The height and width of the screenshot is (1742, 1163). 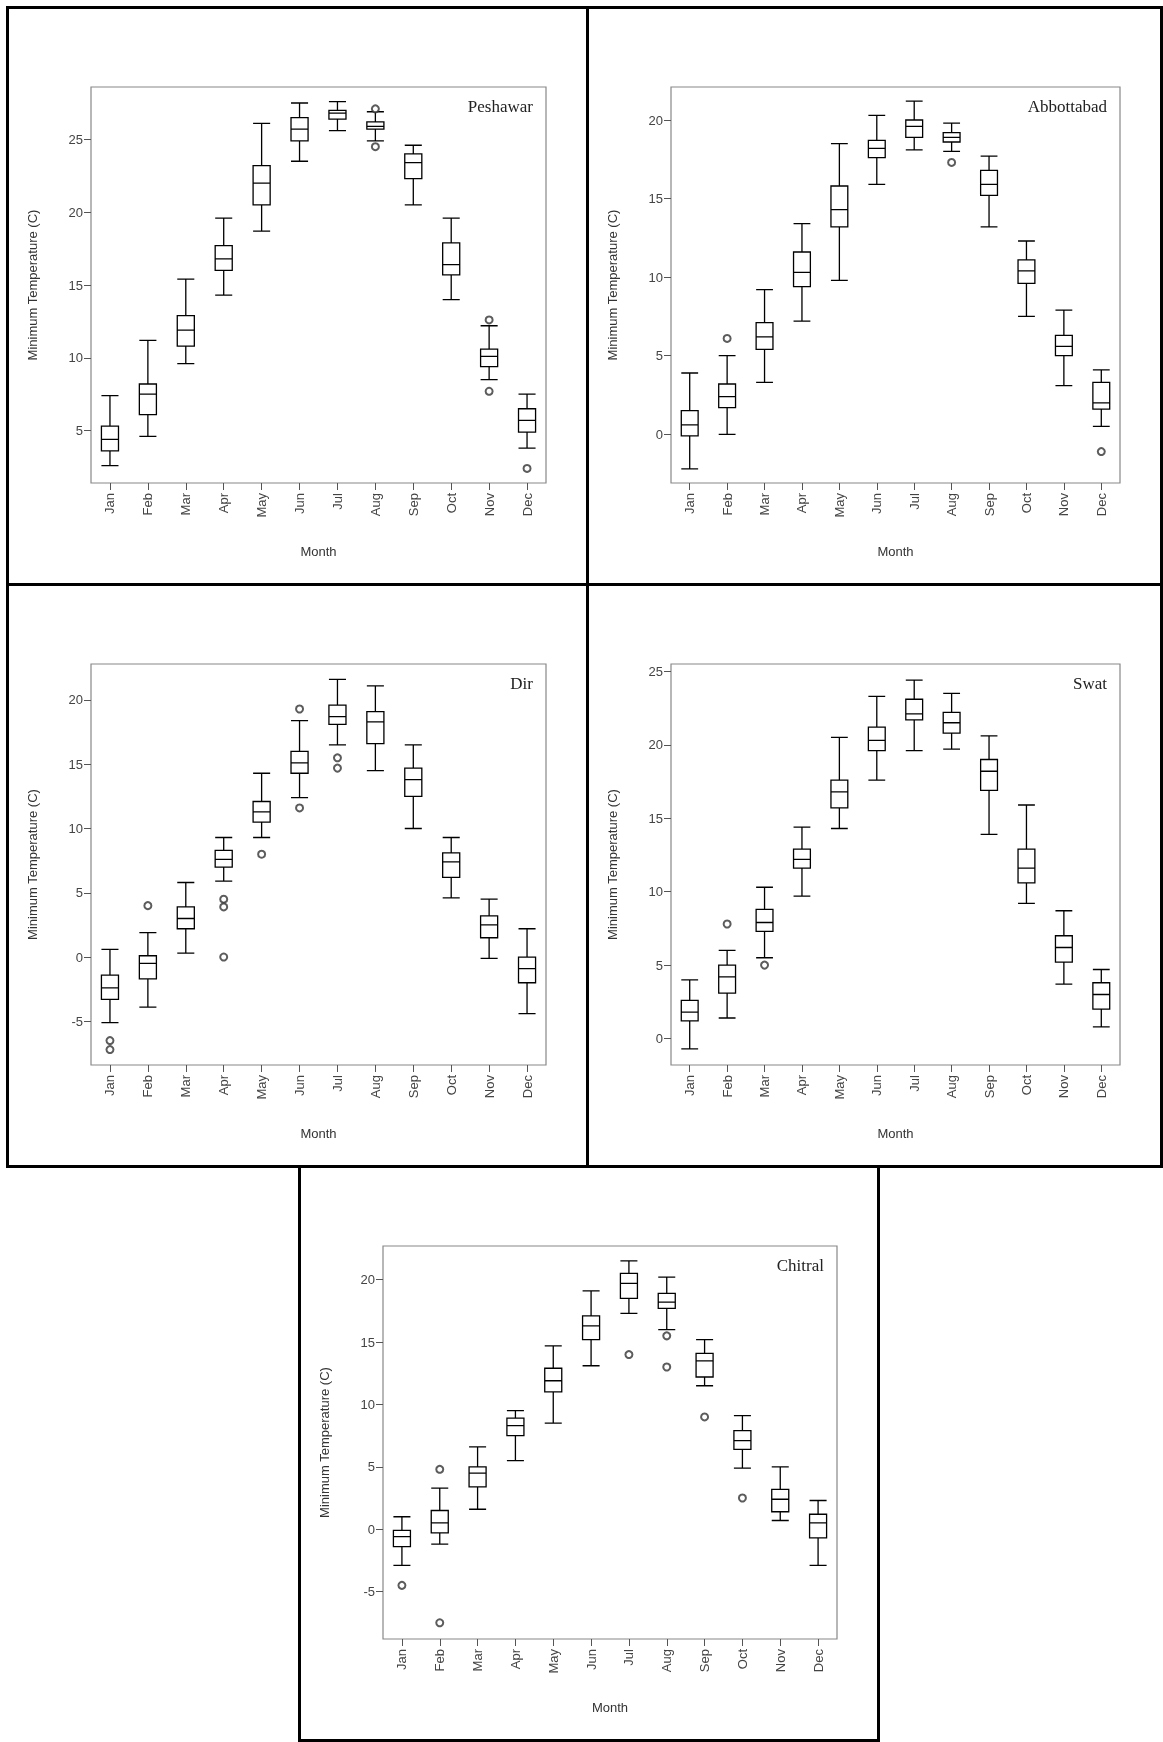 What do you see at coordinates (522, 683) in the screenshot?
I see `text: Dir` at bounding box center [522, 683].